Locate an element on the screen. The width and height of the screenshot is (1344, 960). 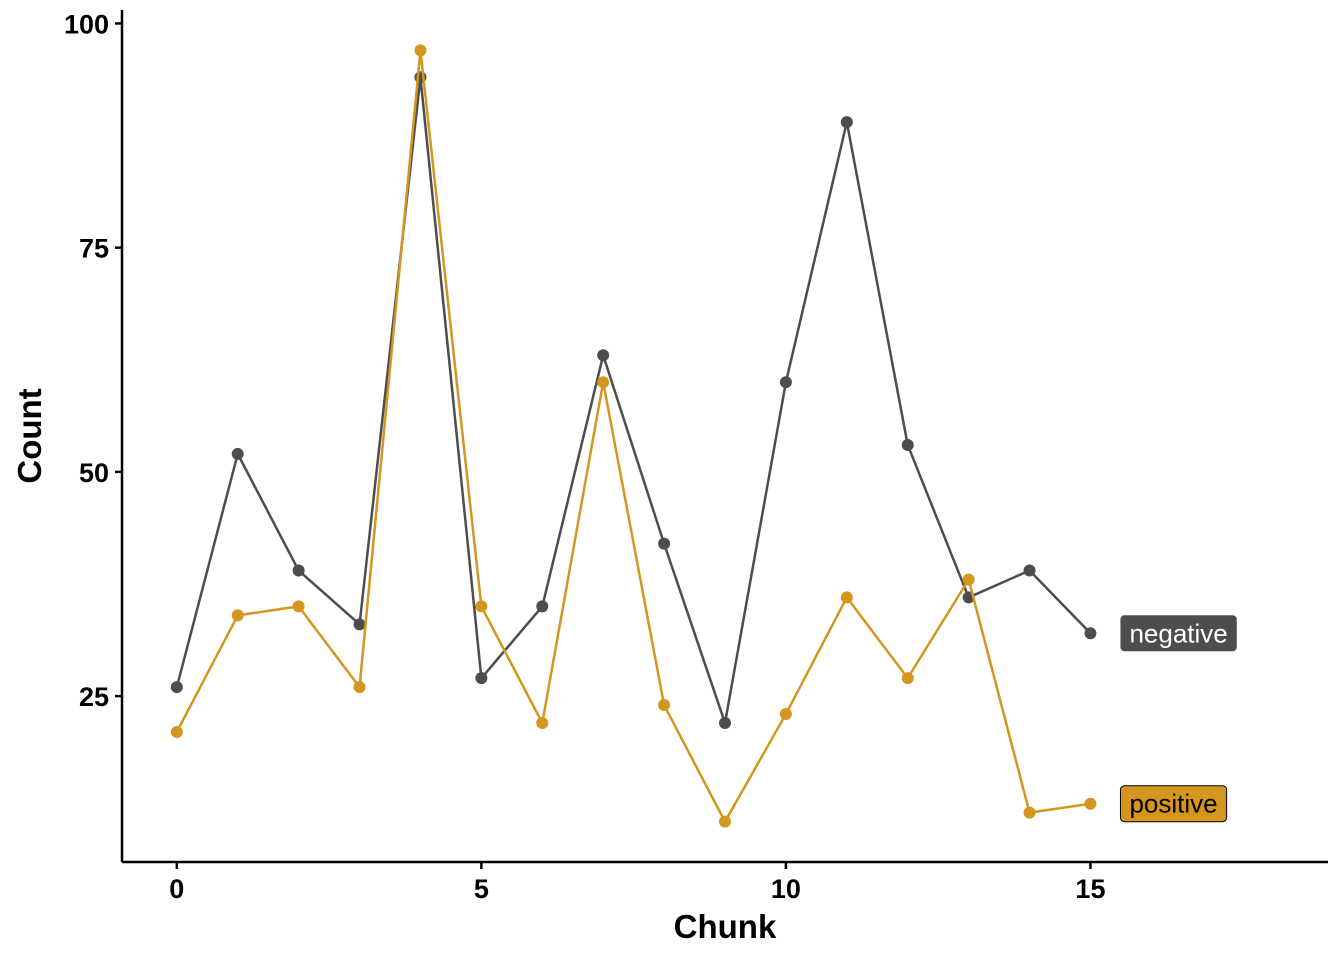
end-label-text: positive is located at coordinates (1173, 804).